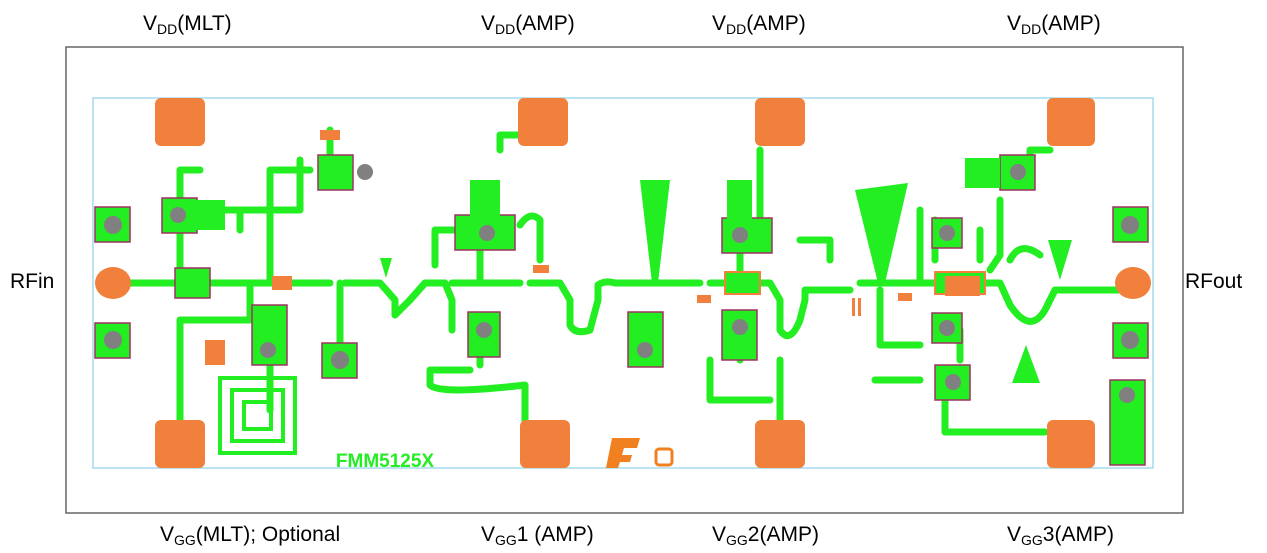  I want to click on pin-label: VGG3(AMP), so click(1060, 535).